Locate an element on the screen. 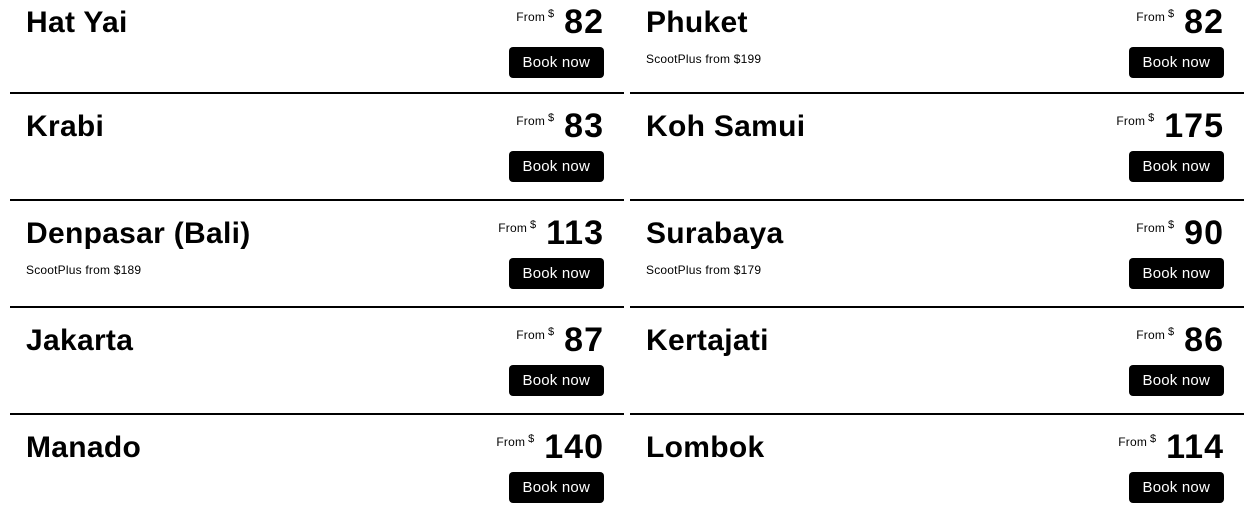 This screenshot has height=509, width=1254. destination-info: Surabaya ScootPlus from $179 is located at coordinates (714, 247).